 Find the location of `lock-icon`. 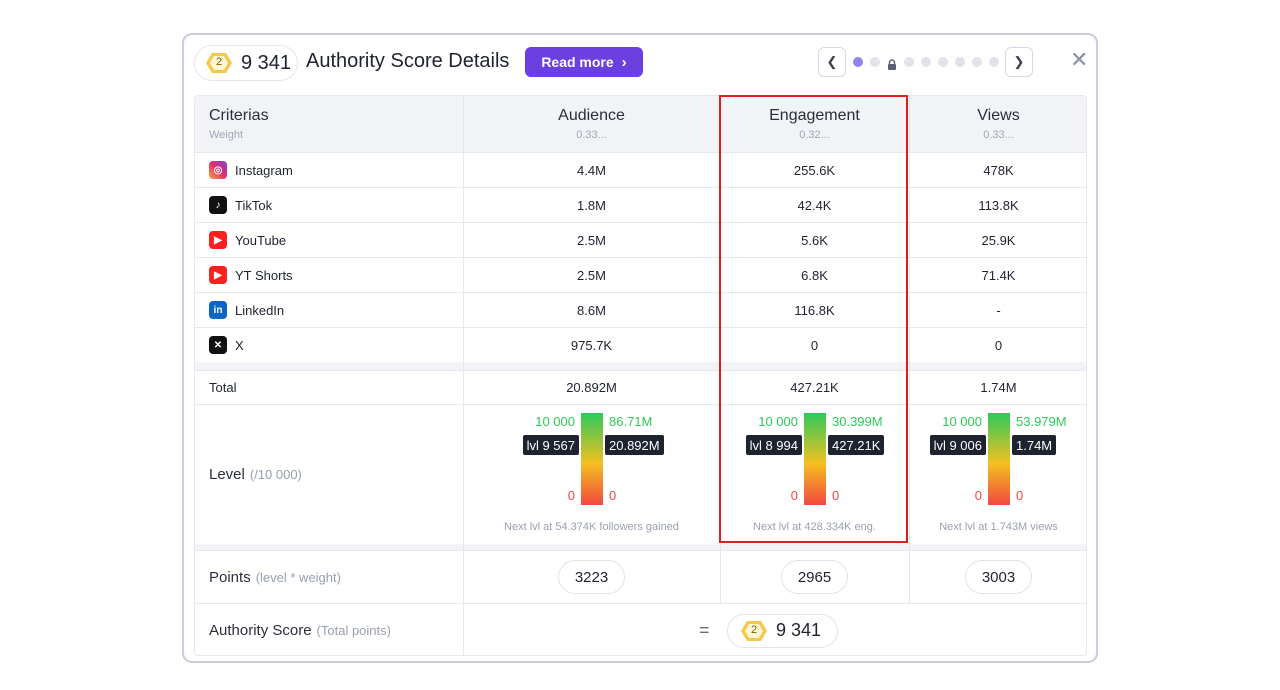

lock-icon is located at coordinates (892, 63).